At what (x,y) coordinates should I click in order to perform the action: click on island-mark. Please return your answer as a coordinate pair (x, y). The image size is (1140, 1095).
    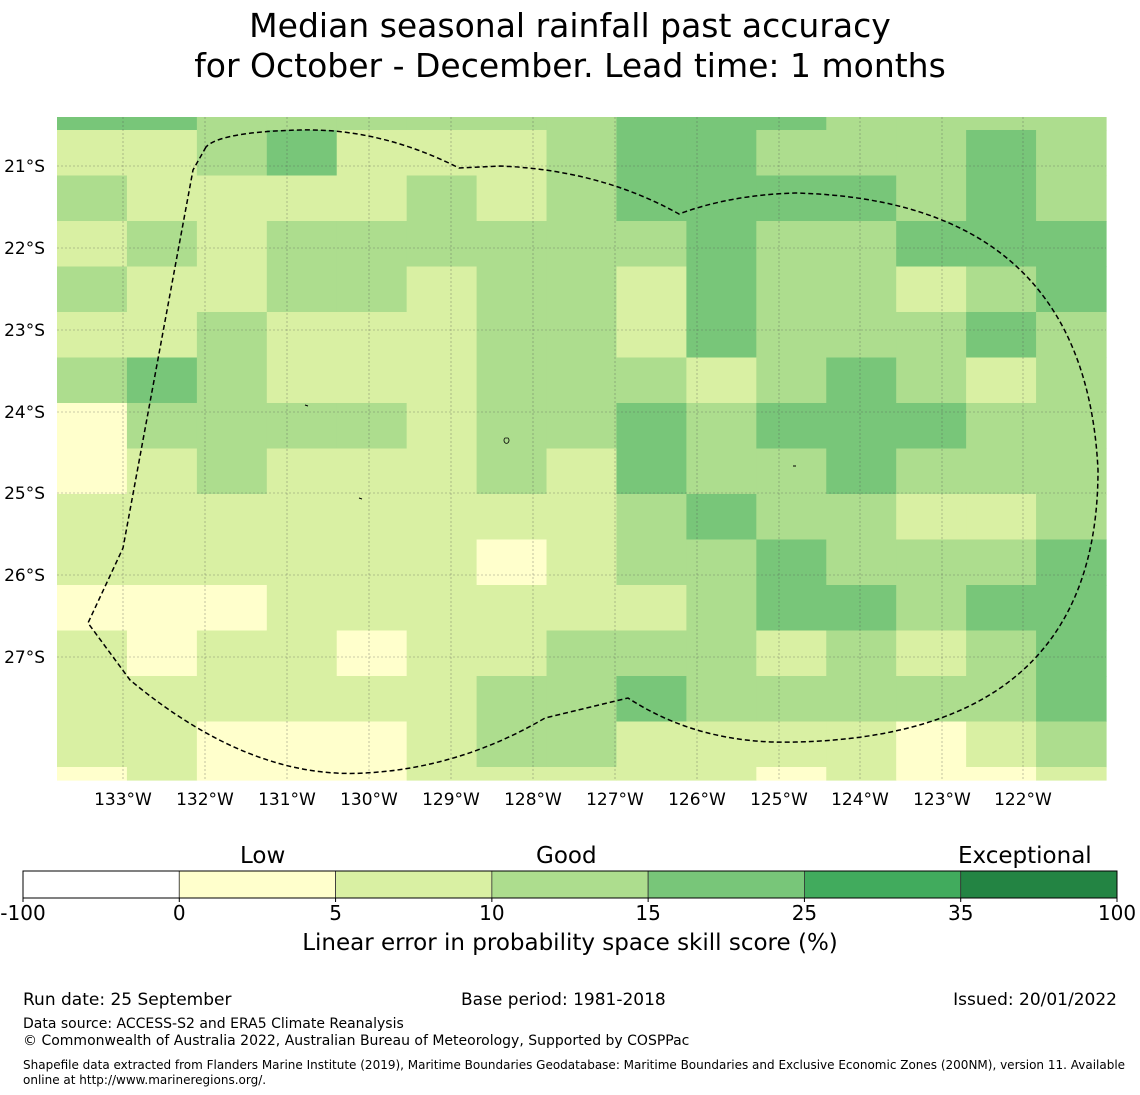
    Looking at the image, I should click on (306, 405).